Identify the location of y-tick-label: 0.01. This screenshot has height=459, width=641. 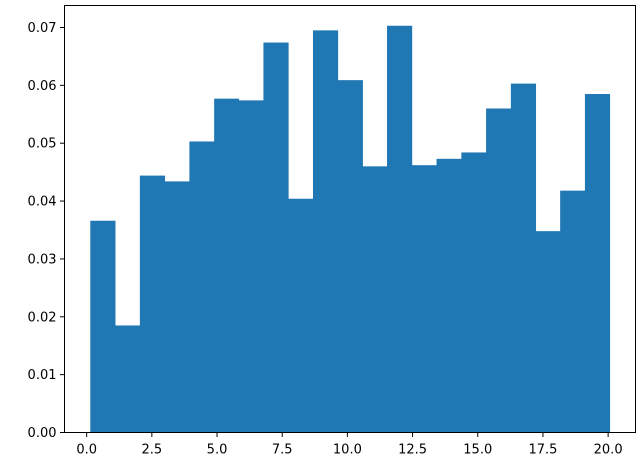
(42, 375).